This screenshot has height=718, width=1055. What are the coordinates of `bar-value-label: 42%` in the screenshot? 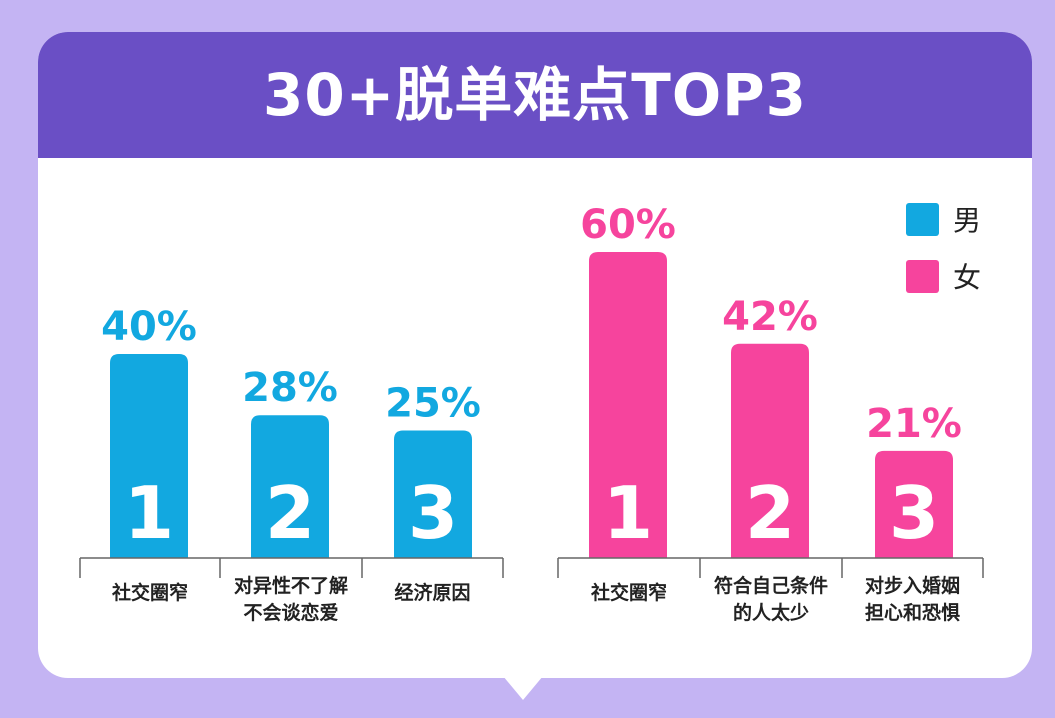 It's located at (770, 317).